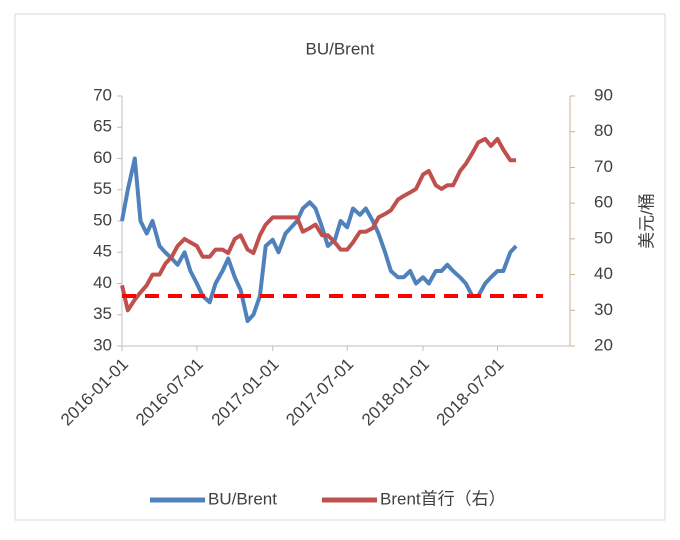  I want to click on y2-tick-label: 40, so click(603, 273).